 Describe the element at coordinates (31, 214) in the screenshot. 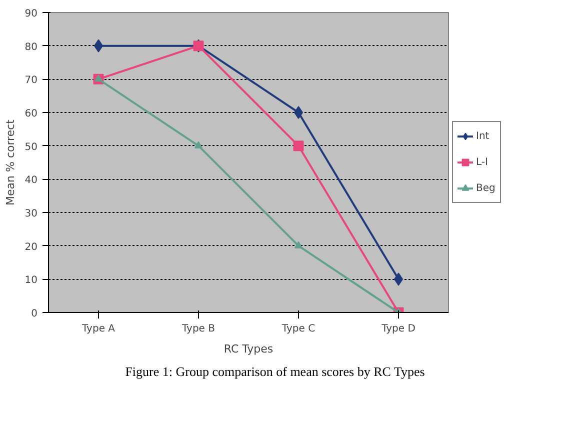

I see `y-tick-label: 30` at that location.